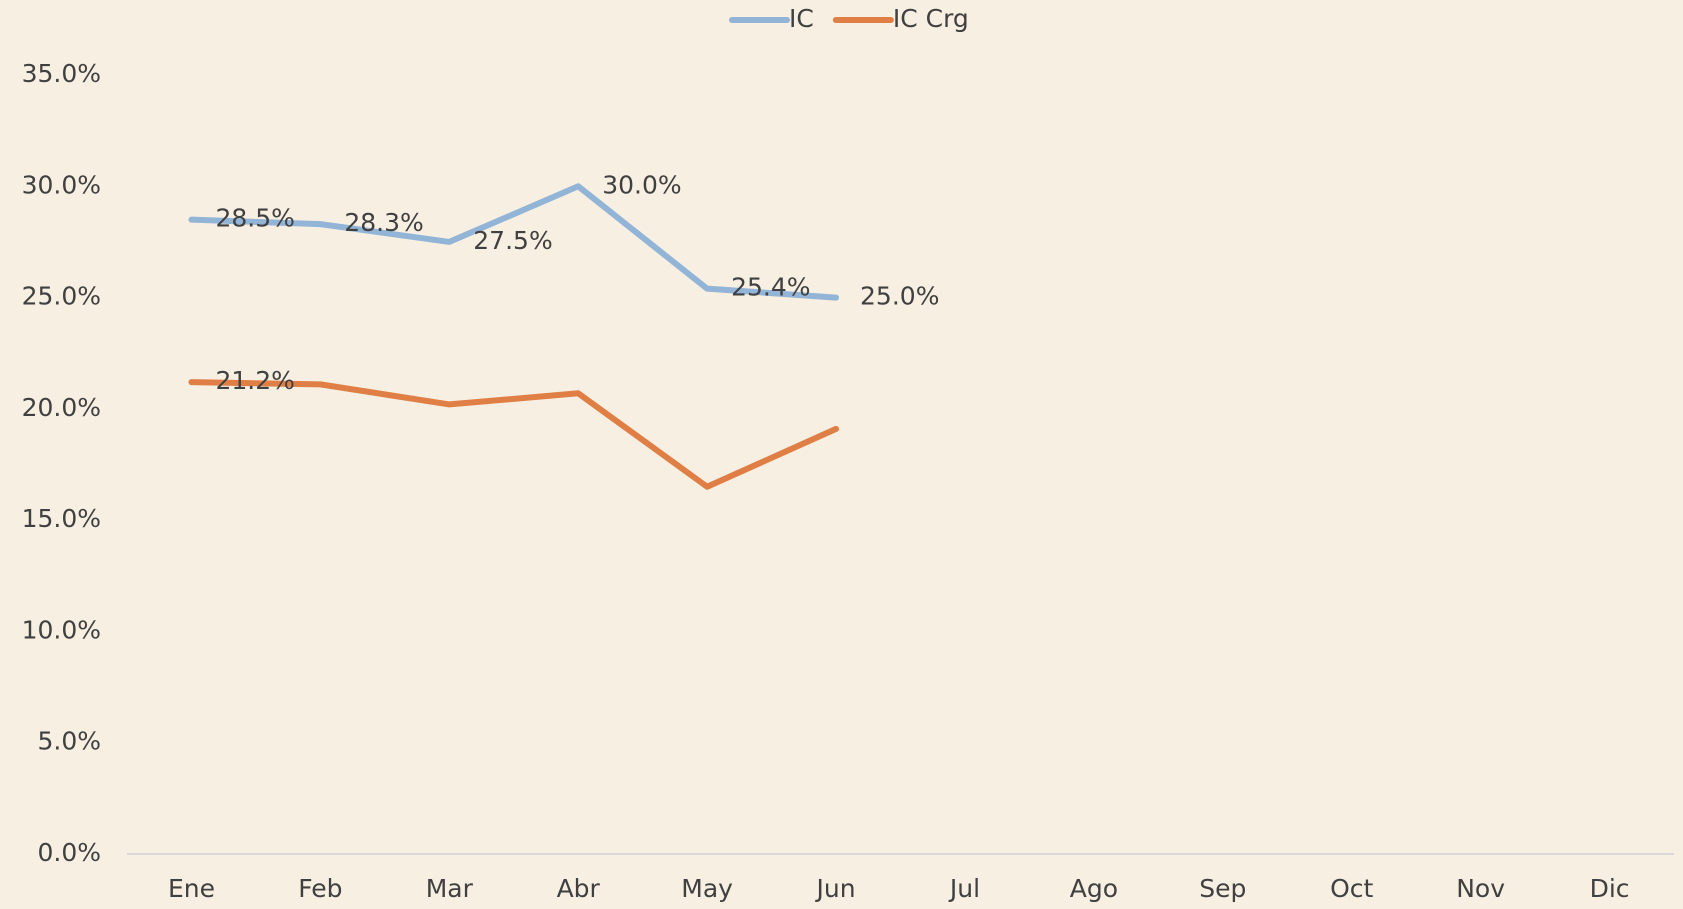  Describe the element at coordinates (641, 184) in the screenshot. I see `data-label: 30.0%` at that location.